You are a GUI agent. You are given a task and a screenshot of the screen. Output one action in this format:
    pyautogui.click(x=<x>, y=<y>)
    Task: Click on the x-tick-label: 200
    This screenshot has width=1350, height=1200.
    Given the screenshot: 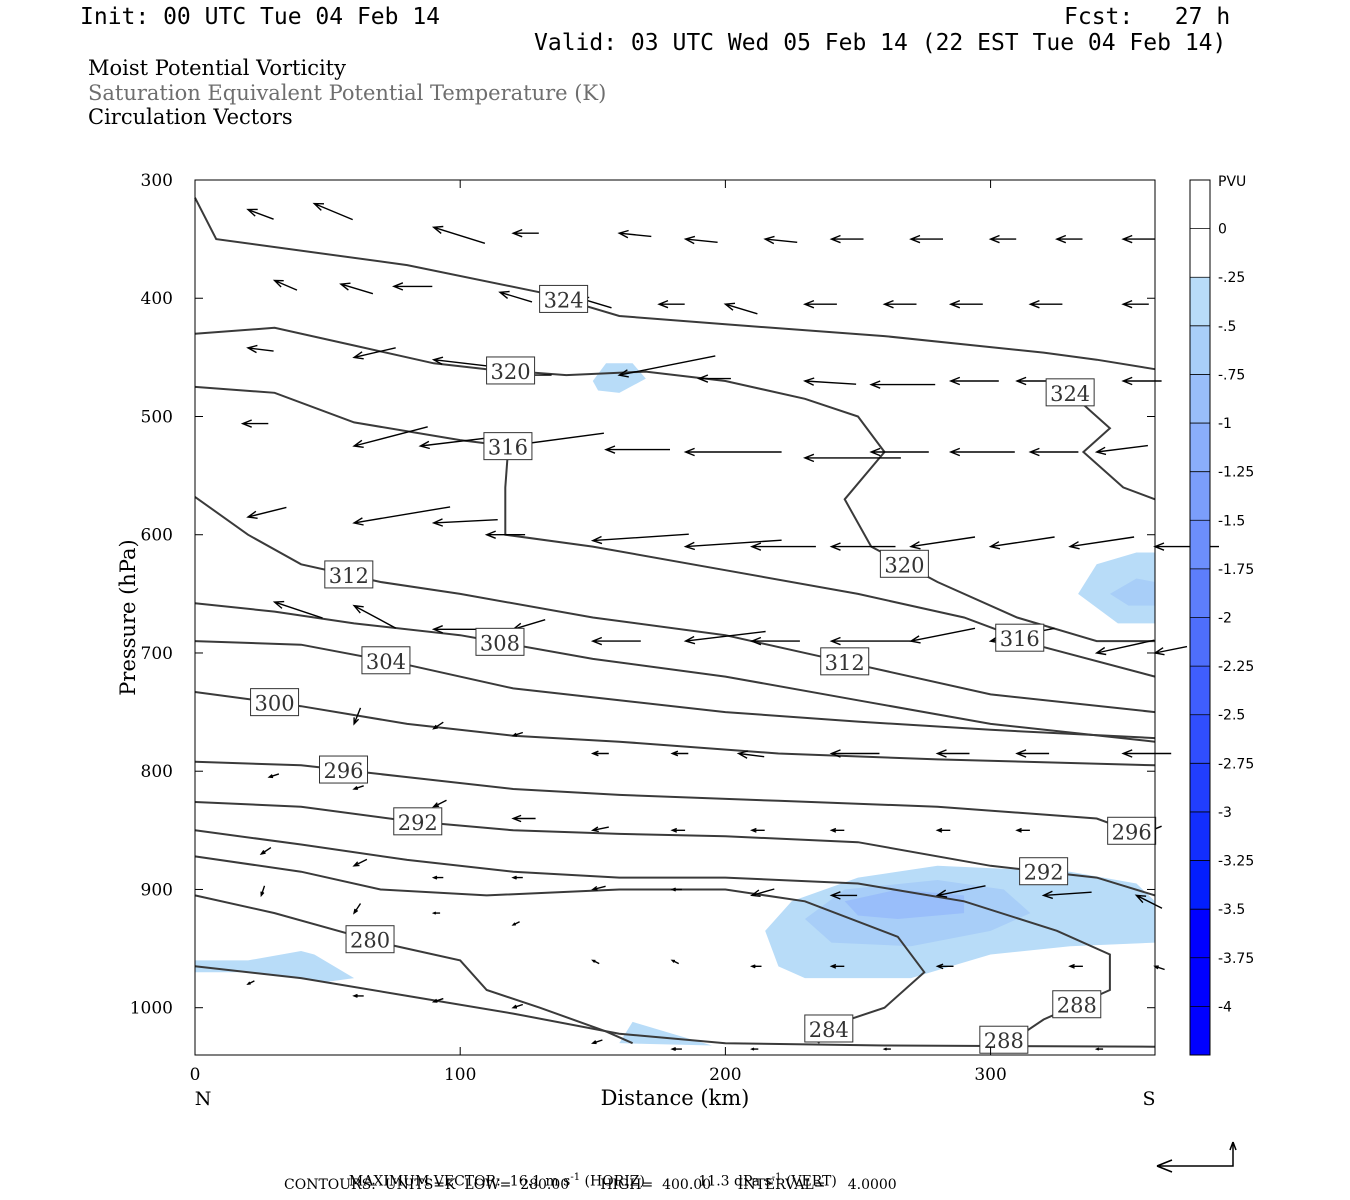 What is the action you would take?
    pyautogui.click(x=725, y=1075)
    